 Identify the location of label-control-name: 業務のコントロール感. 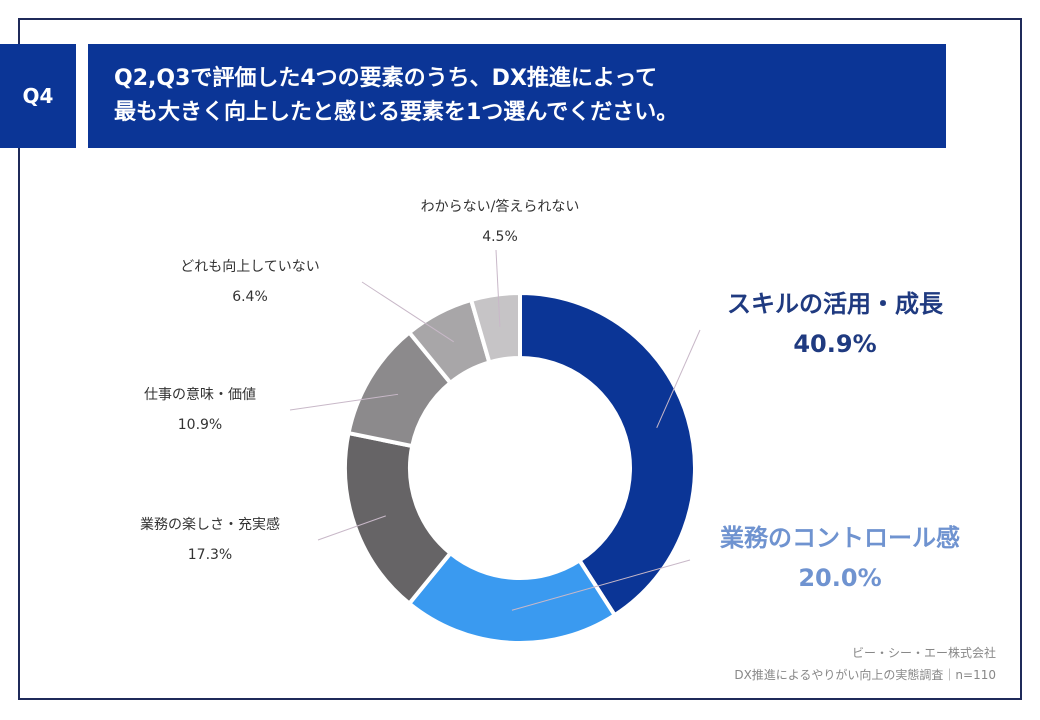
(840, 538).